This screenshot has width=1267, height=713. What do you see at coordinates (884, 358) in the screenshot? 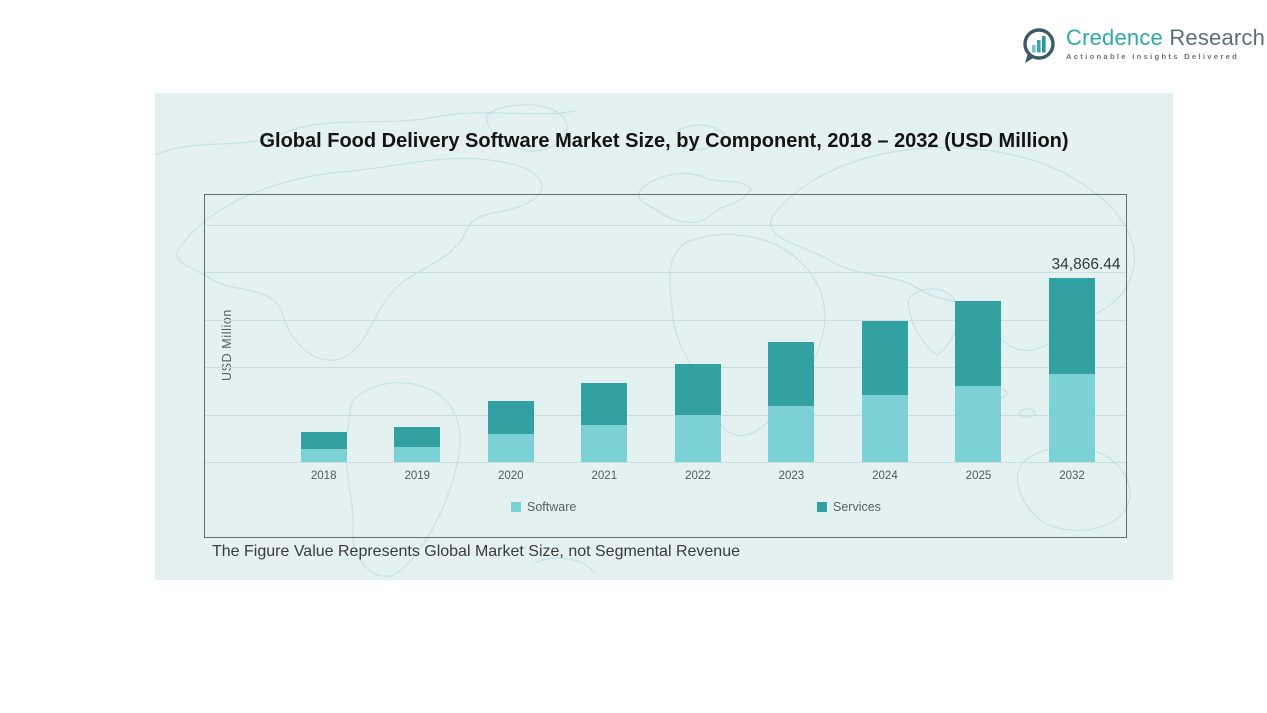
I see `bar-2024-services` at bounding box center [884, 358].